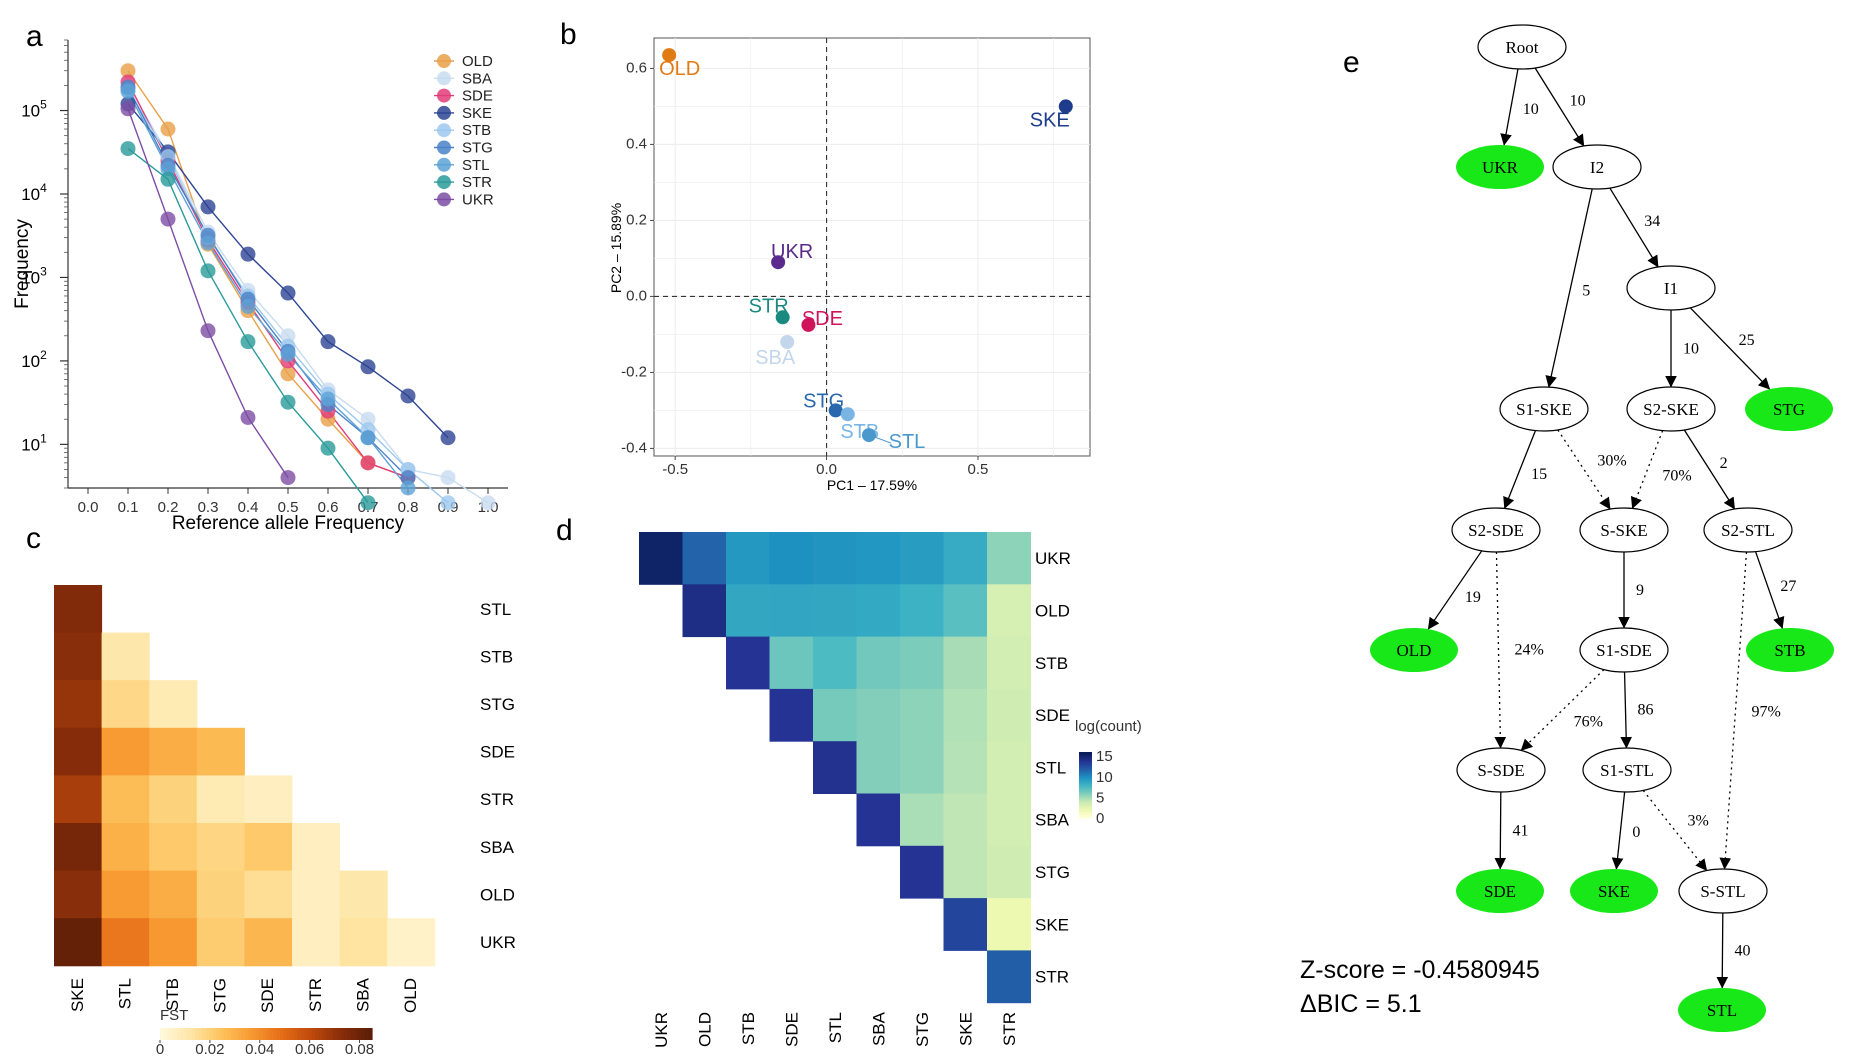 The image size is (1874, 1056). What do you see at coordinates (1539, 474) in the screenshot?
I see `edge-weight-label: 15` at bounding box center [1539, 474].